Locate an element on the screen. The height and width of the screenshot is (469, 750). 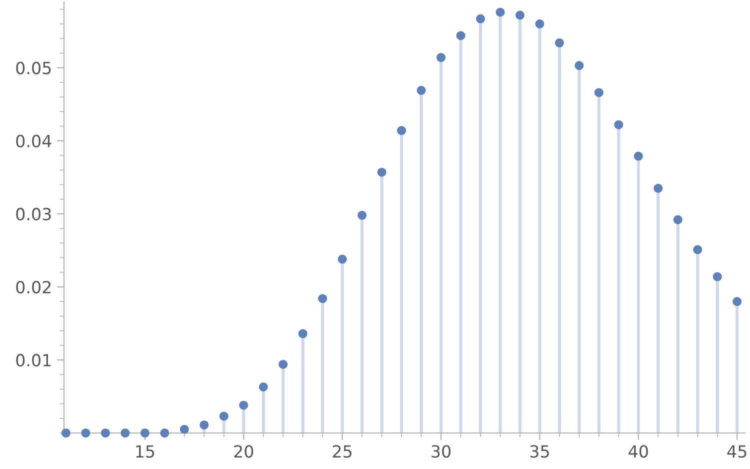
x-tick-label: 20 is located at coordinates (244, 451).